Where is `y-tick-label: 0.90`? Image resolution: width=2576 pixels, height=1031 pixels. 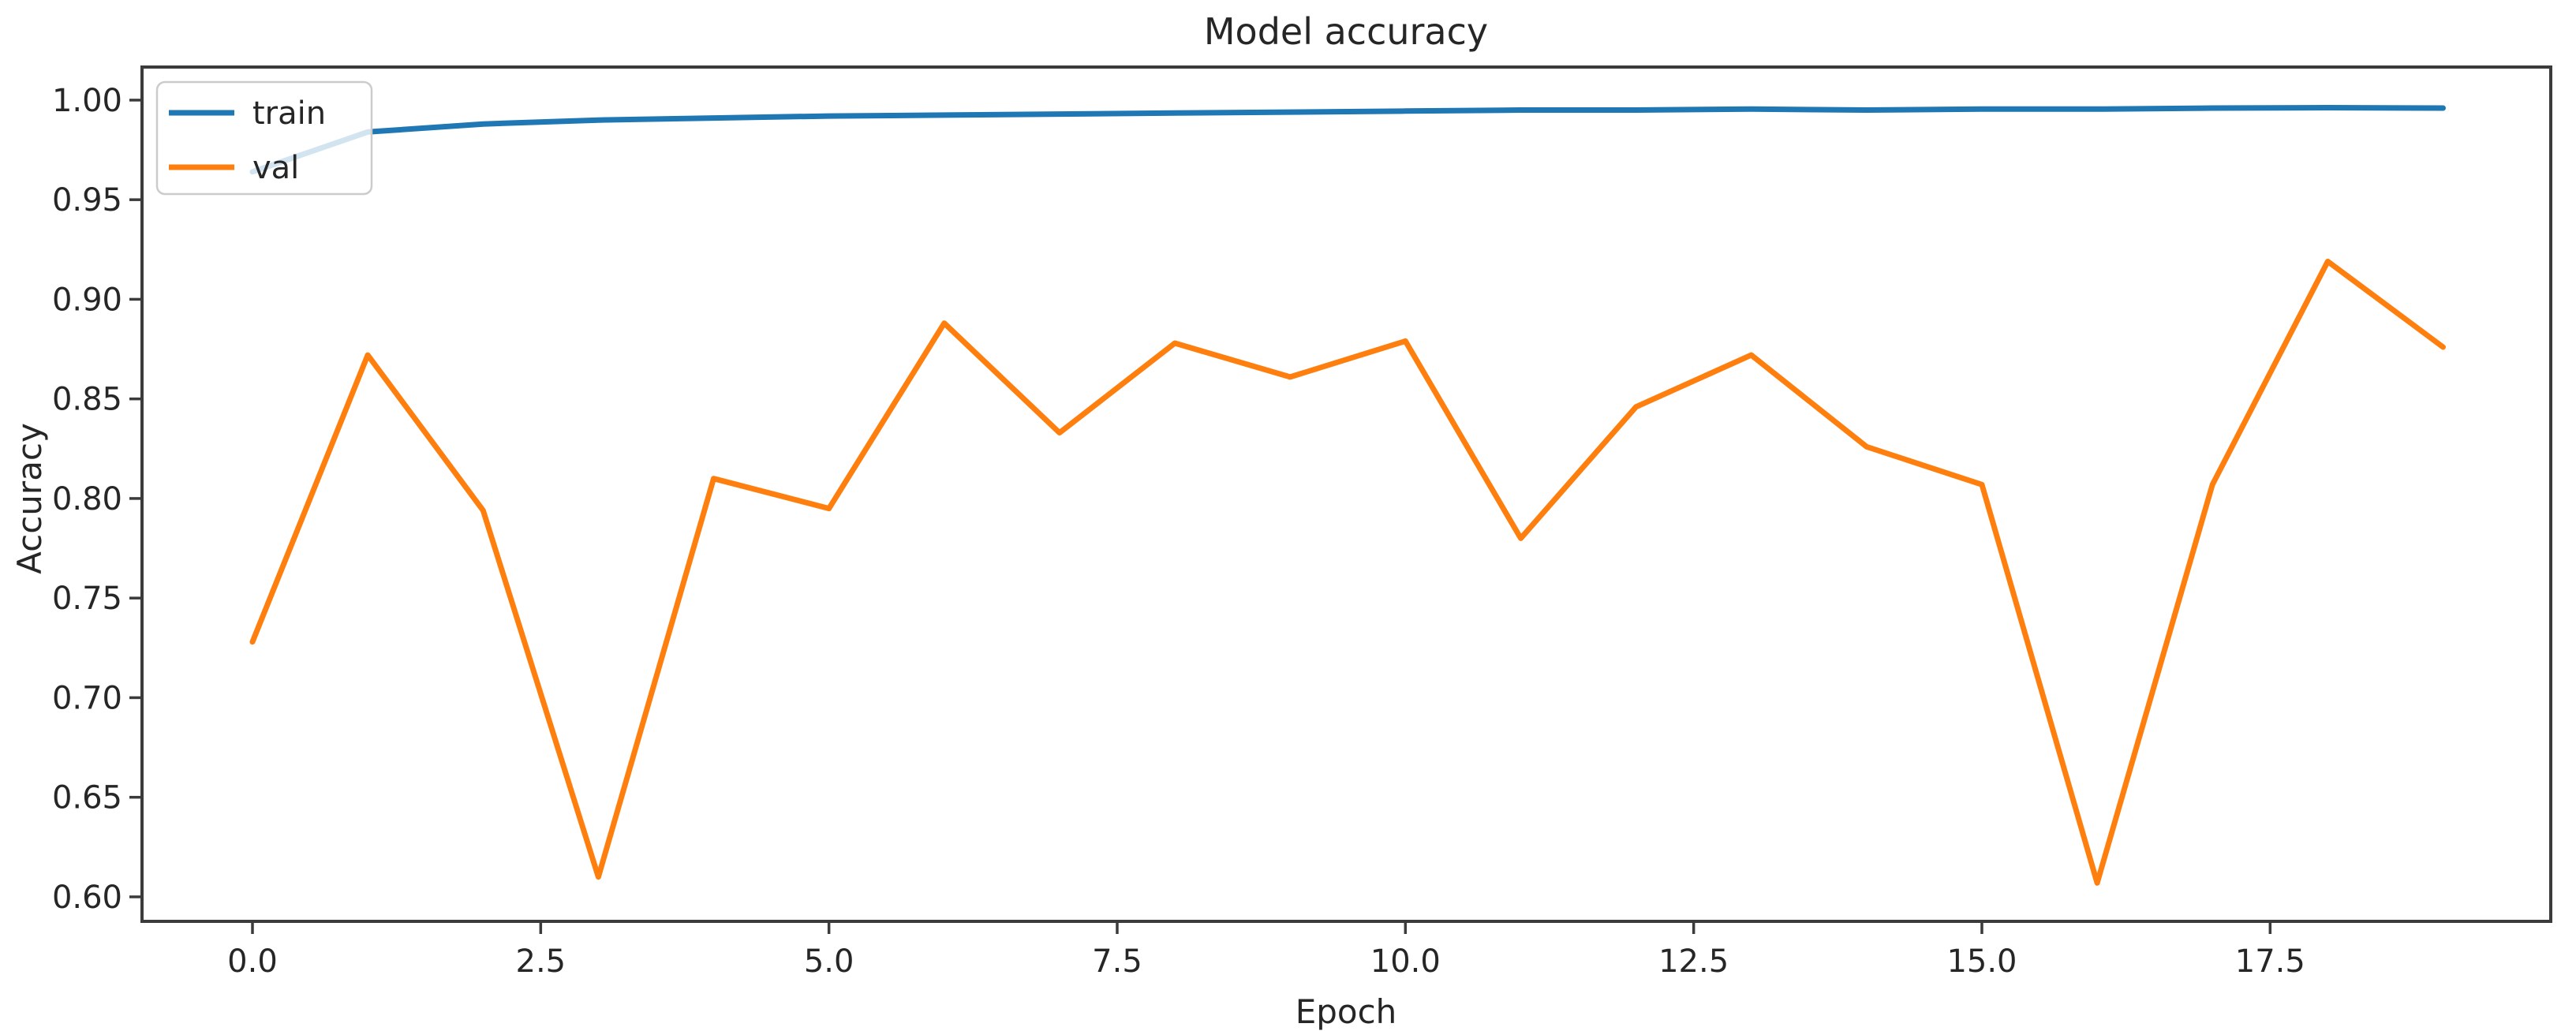
y-tick-label: 0.90 is located at coordinates (87, 300).